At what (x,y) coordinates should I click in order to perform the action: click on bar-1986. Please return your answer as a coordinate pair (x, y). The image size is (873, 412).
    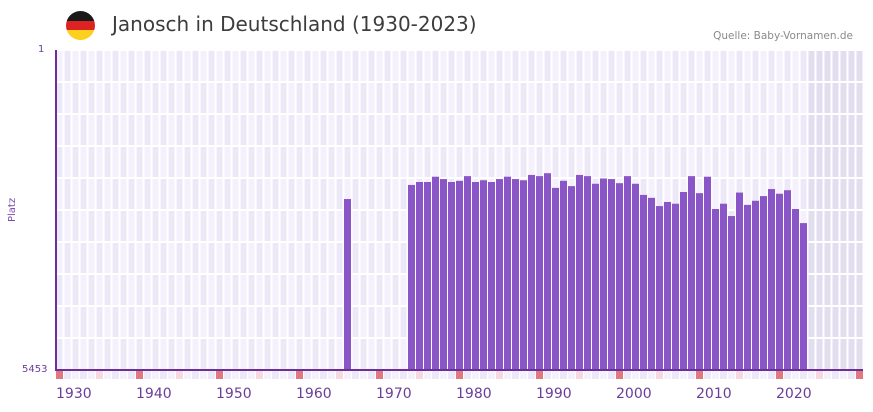
    Looking at the image, I should click on (507, 273).